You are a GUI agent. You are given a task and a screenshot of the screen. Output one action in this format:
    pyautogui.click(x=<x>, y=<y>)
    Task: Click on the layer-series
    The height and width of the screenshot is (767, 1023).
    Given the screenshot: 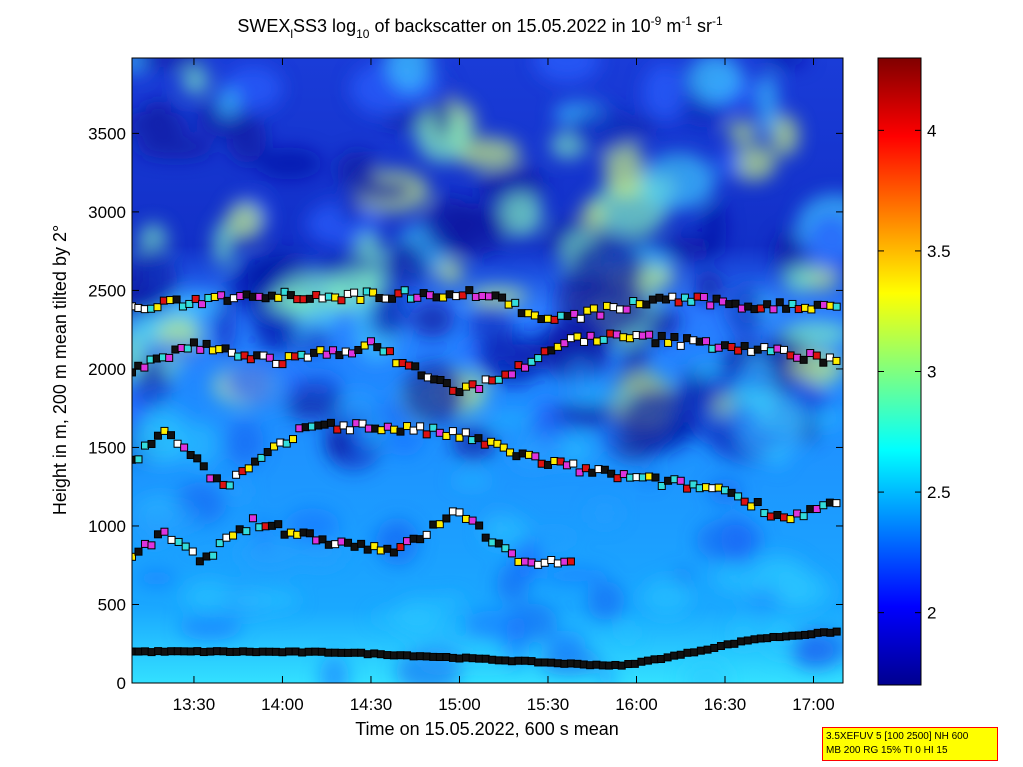 What is the action you would take?
    pyautogui.click(x=353, y=538)
    